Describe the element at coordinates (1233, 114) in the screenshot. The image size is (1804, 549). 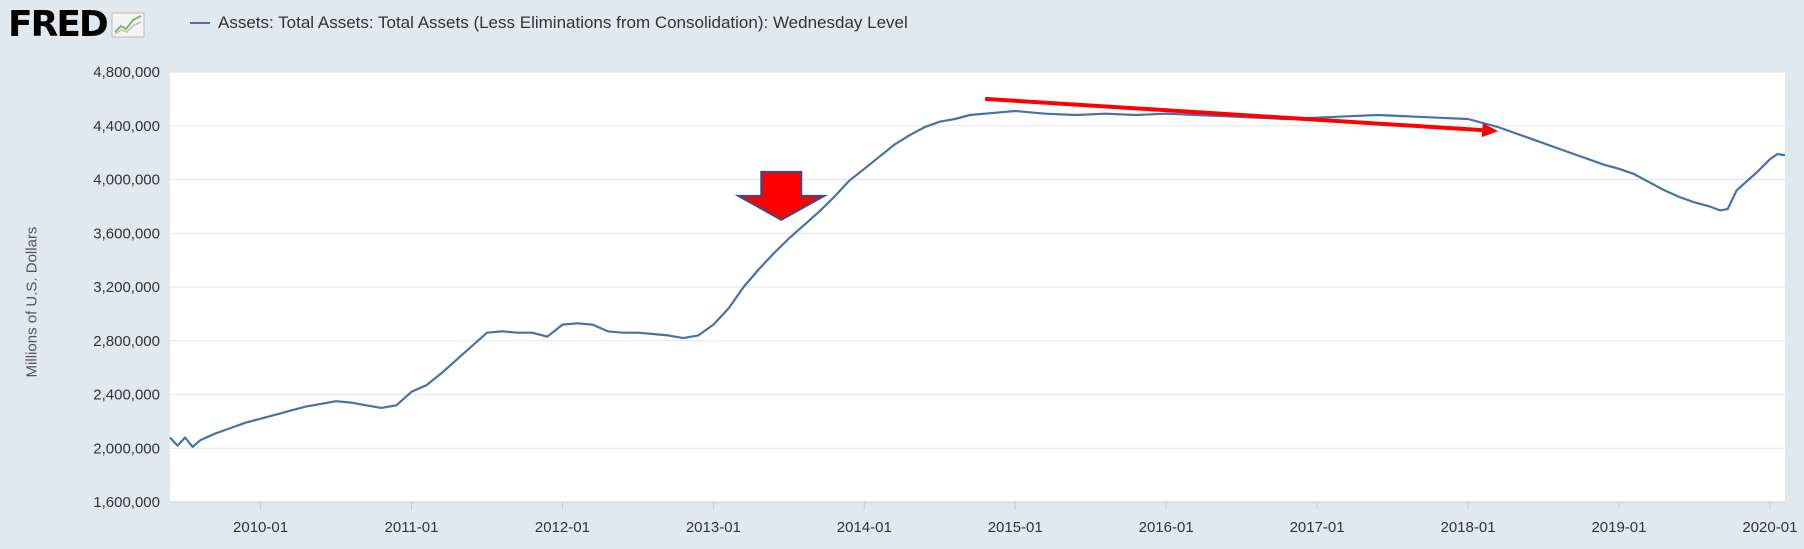
I see `trend-arrow-line` at that location.